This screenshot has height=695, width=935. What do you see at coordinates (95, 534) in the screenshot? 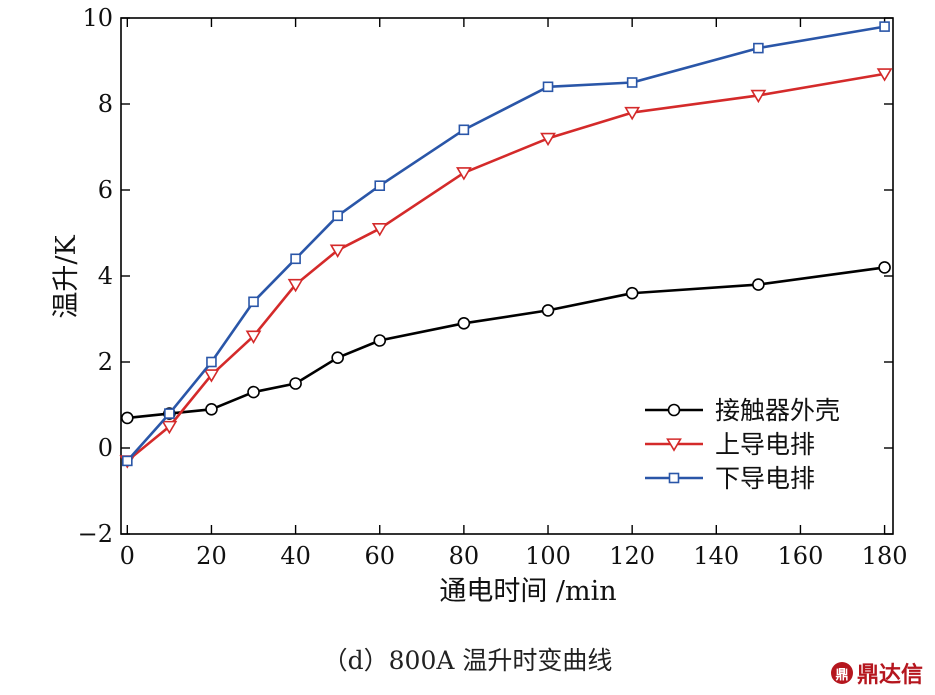
I see `y-tick-label: −2` at bounding box center [95, 534].